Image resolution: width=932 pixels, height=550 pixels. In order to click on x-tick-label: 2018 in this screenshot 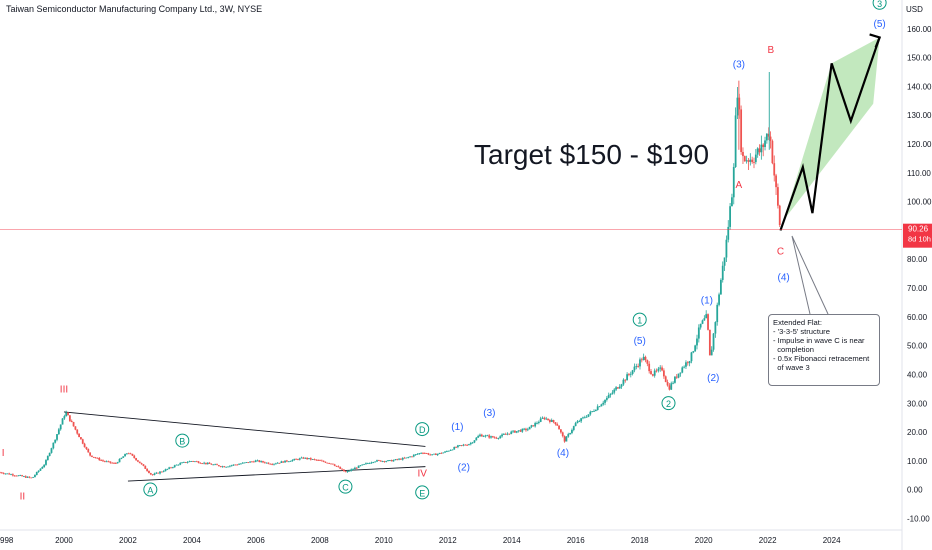, I will do `click(640, 540)`.